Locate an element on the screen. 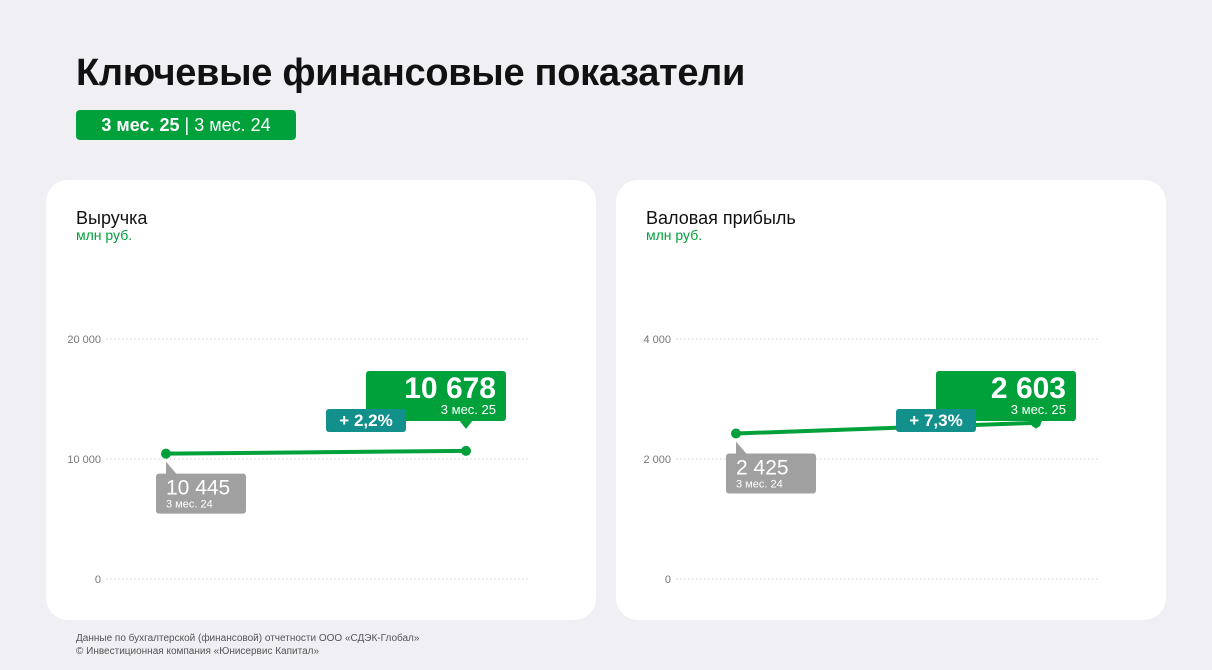  current-value-label: 10 678 is located at coordinates (450, 388).